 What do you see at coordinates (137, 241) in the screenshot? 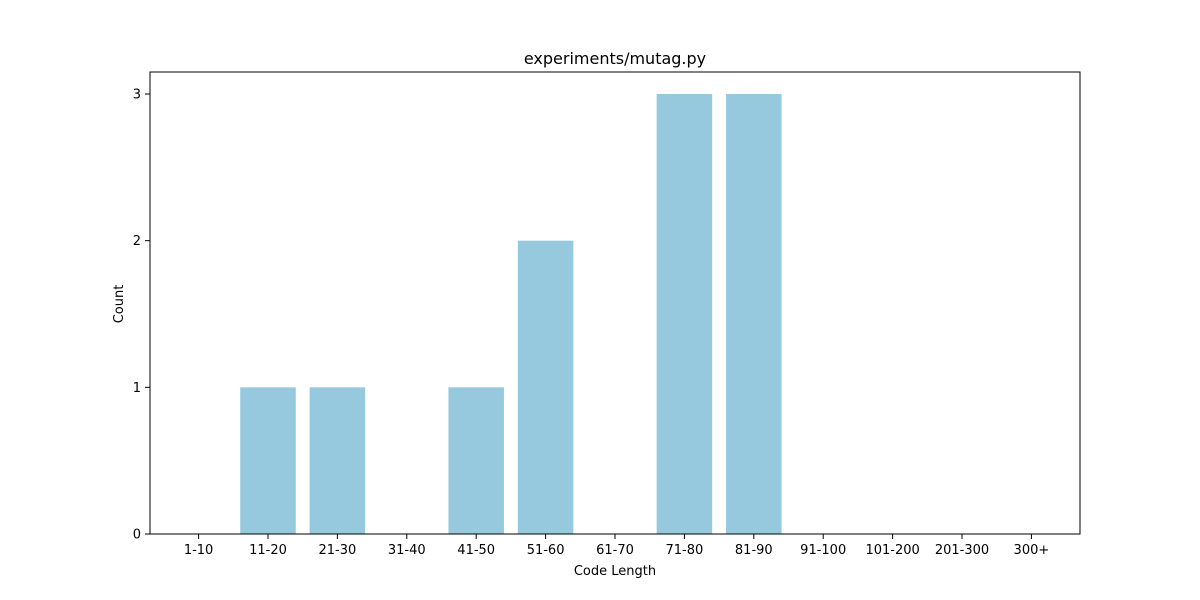
I see `y-tick-label: 2` at bounding box center [137, 241].